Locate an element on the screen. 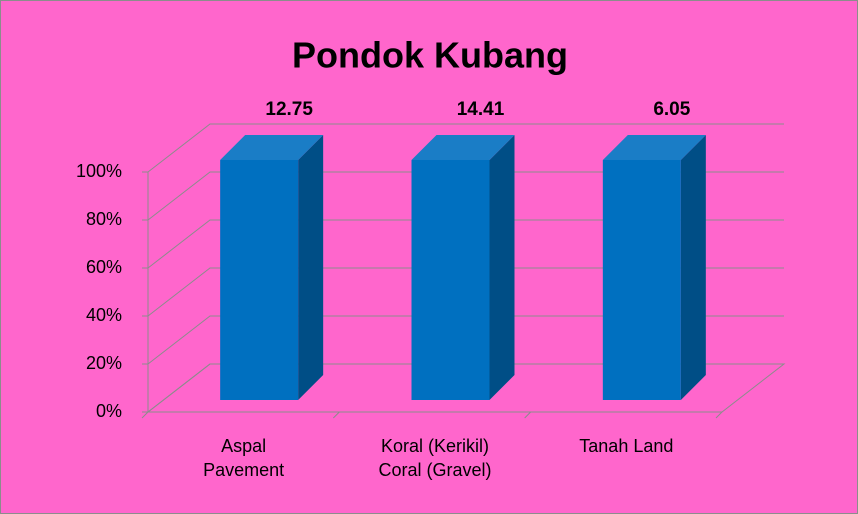  x-tick-label: Tanah Land is located at coordinates (626, 446).